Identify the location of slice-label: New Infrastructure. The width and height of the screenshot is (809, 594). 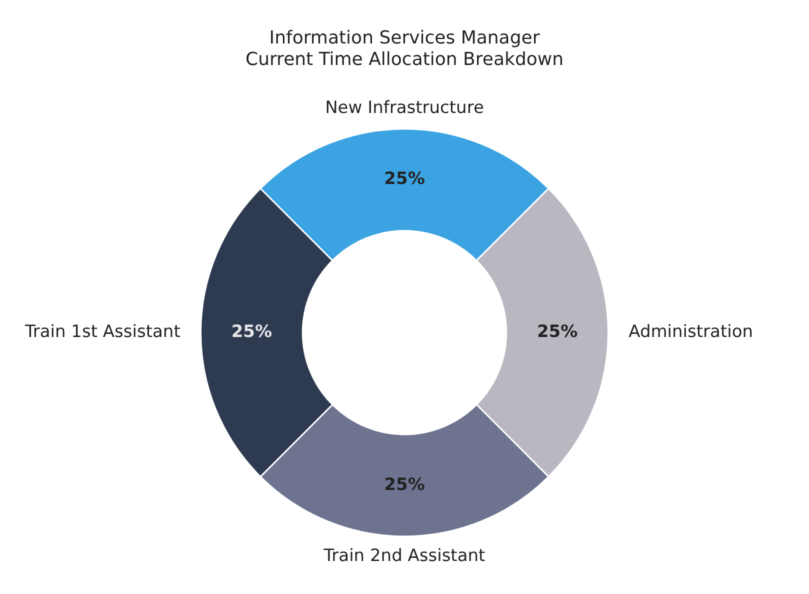
(404, 108).